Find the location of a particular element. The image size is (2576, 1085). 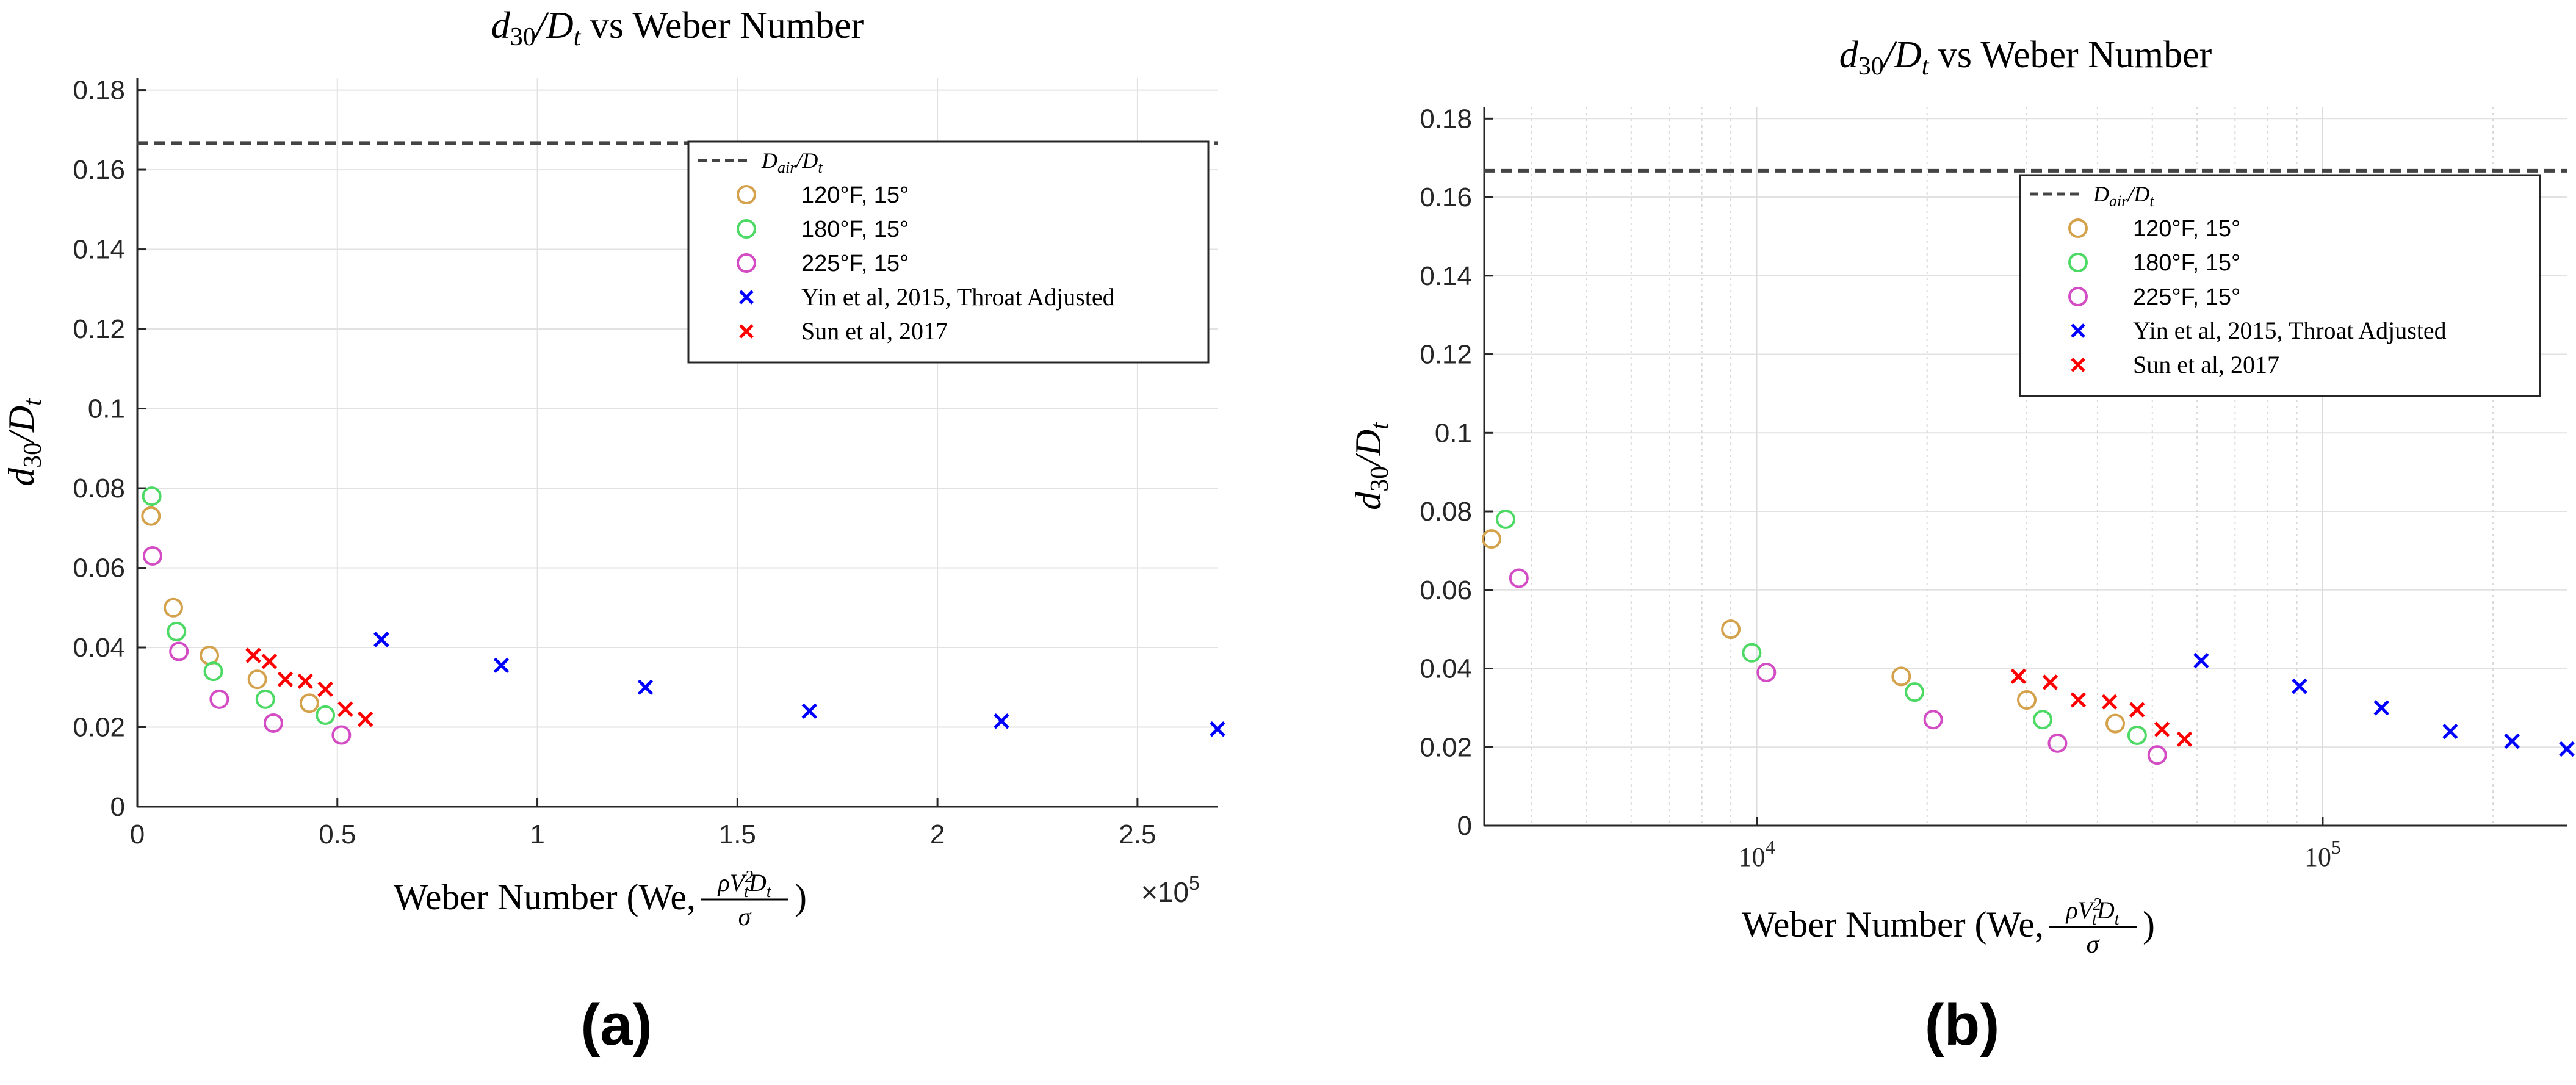

x-exponent-label: ×10⁵ is located at coordinates (1170, 890).